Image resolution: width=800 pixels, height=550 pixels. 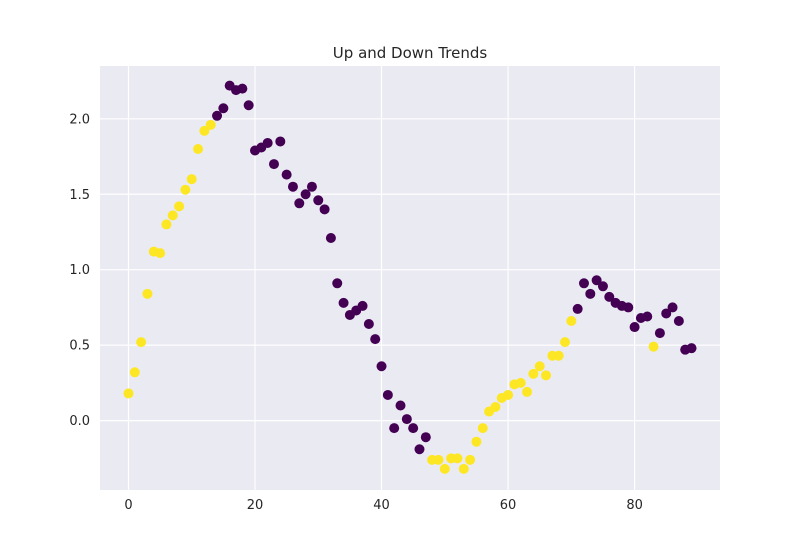 I want to click on chart-title: Up and Down Trends, so click(x=410, y=53).